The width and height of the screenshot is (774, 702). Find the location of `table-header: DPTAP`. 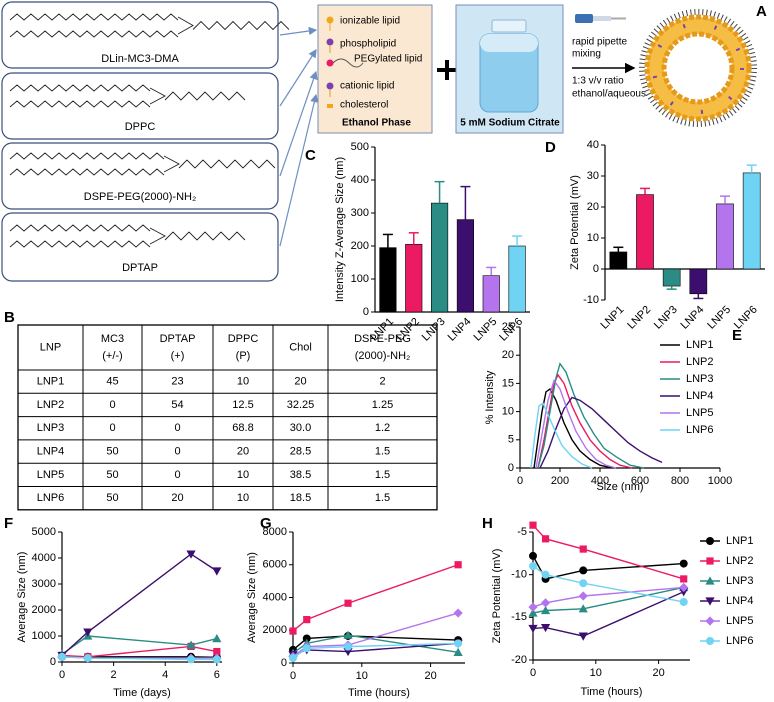

table-header: DPTAP is located at coordinates (178, 339).